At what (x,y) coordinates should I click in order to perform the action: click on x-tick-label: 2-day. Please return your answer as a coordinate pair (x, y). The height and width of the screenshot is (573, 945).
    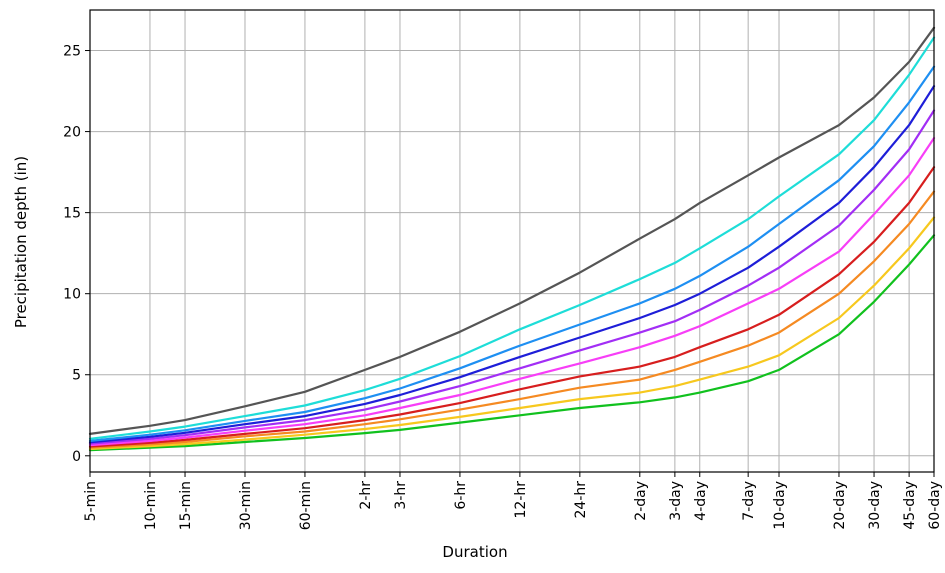
    Looking at the image, I should click on (641, 501).